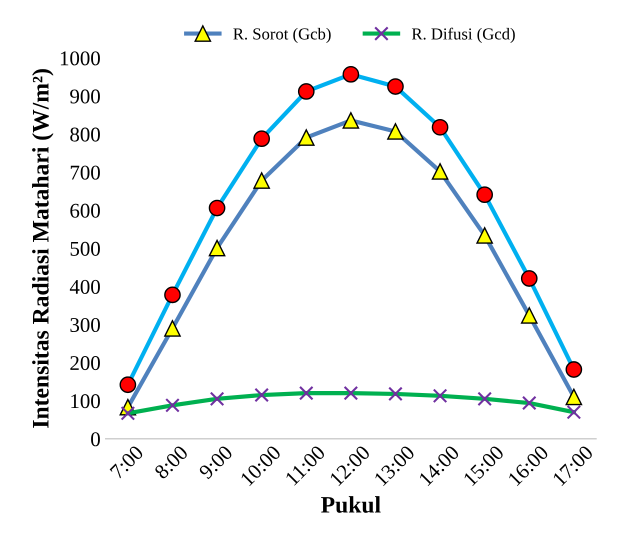  Describe the element at coordinates (85, 401) in the screenshot. I see `y-tick-label: 100` at that location.